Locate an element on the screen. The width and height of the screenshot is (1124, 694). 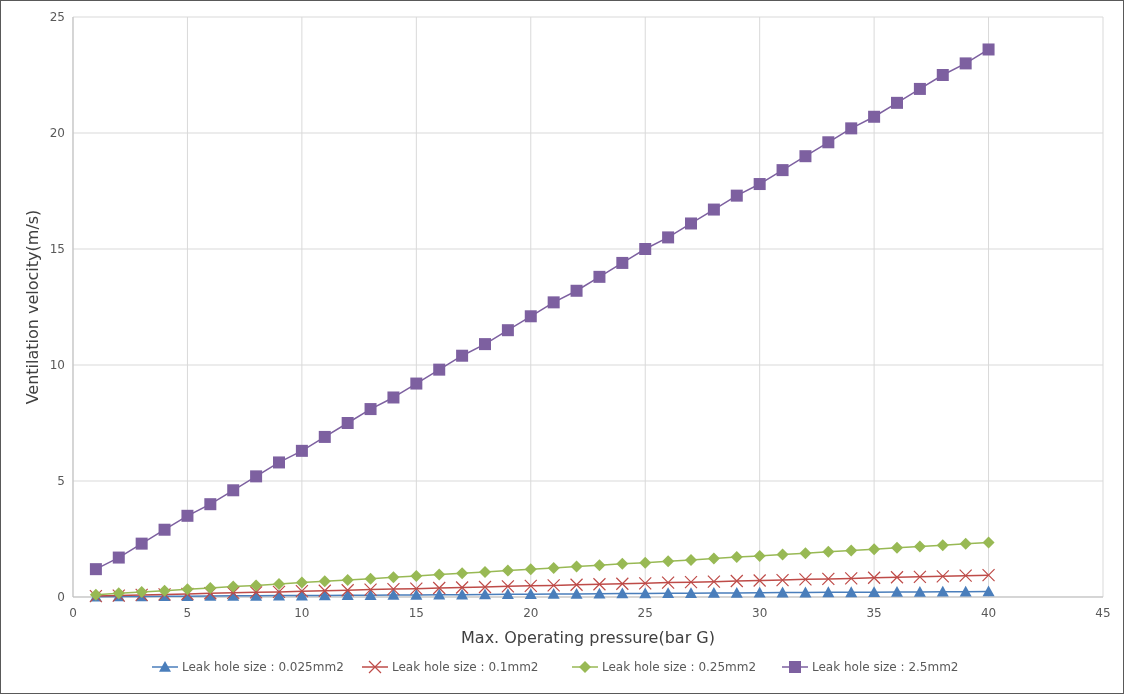
x-tick-label: 35 is located at coordinates (874, 613).